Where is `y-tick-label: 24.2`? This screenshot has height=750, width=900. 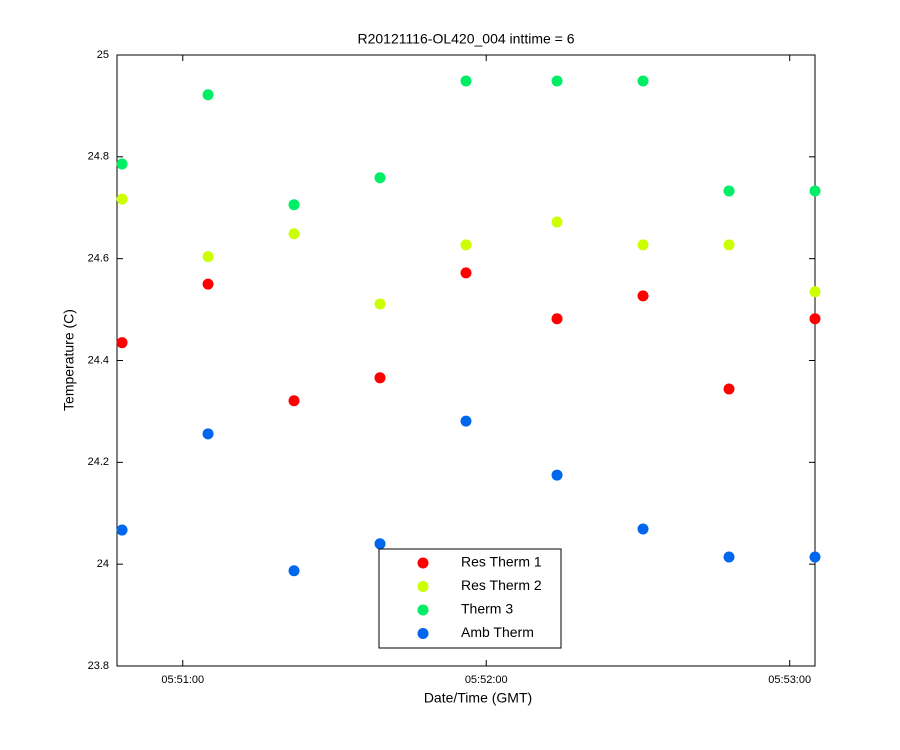 y-tick-label: 24.2 is located at coordinates (98, 462).